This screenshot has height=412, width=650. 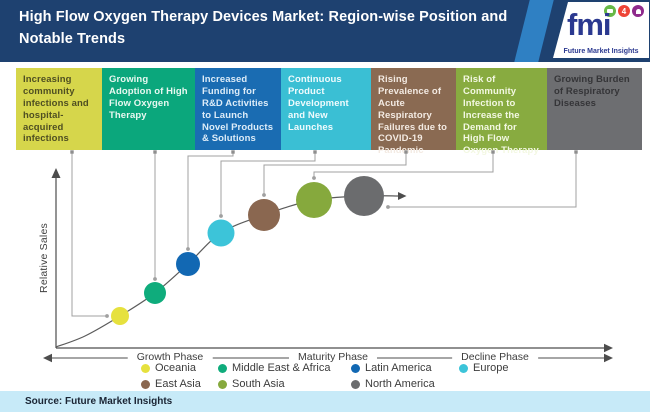 What do you see at coordinates (221, 233) in the screenshot?
I see `region-bubble-europe` at bounding box center [221, 233].